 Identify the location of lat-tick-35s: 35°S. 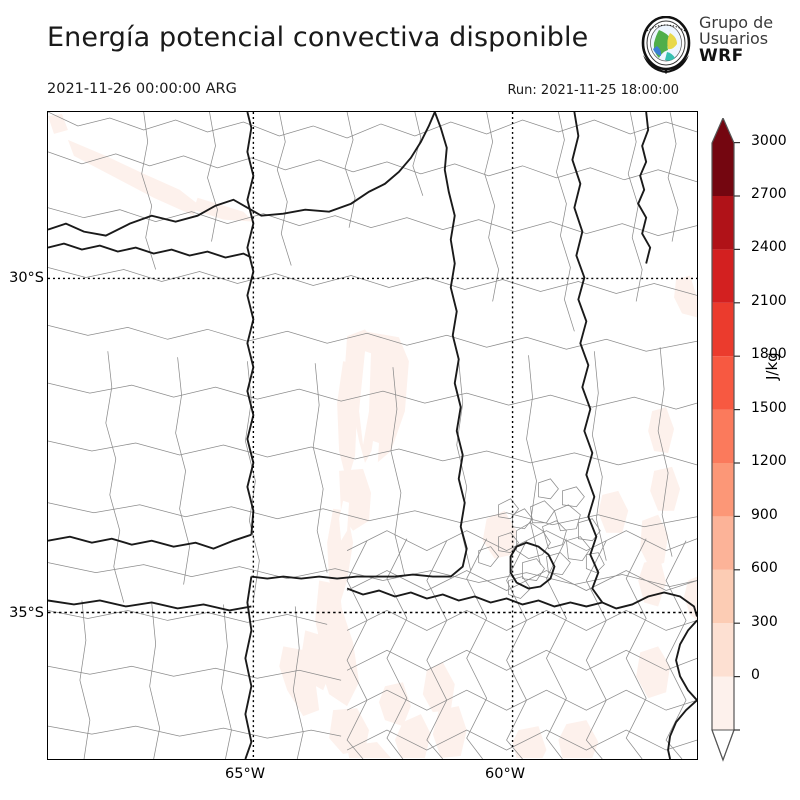
(26, 613).